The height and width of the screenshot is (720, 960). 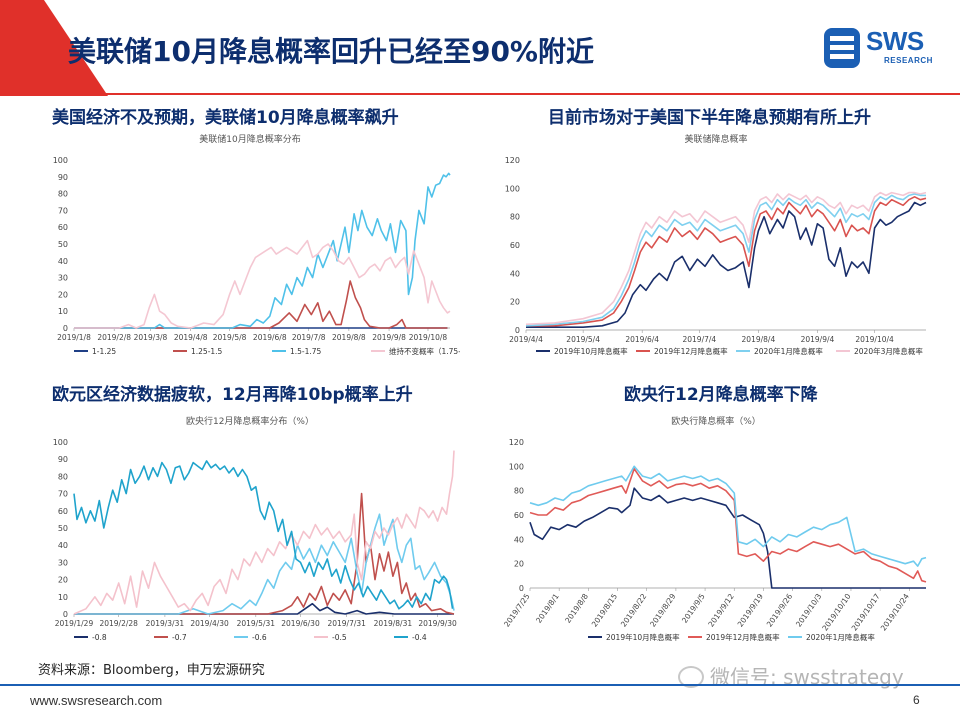 I want to click on x-tick-label: 2019/8/1, so click(x=547, y=608).